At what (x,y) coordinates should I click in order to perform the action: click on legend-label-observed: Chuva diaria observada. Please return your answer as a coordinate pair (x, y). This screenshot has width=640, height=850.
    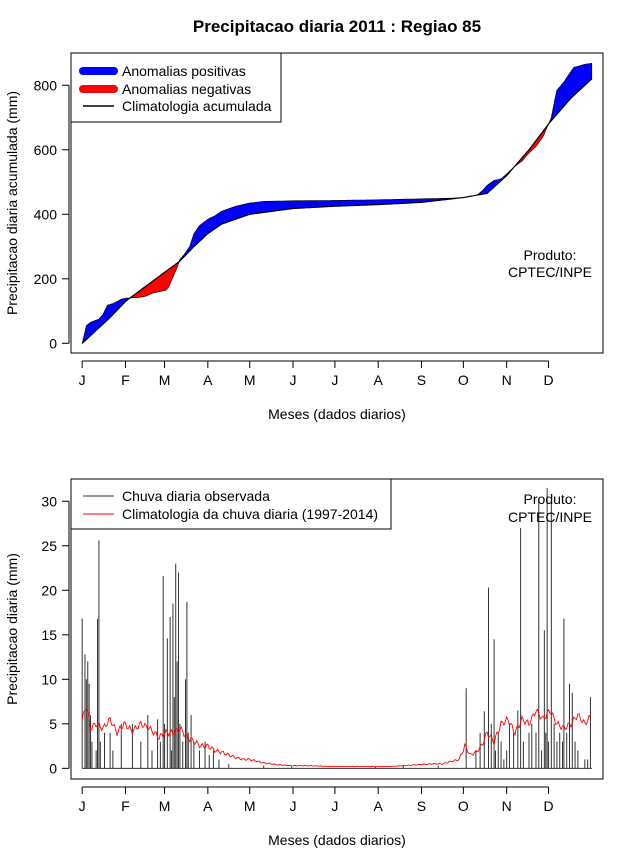
    Looking at the image, I should click on (196, 496).